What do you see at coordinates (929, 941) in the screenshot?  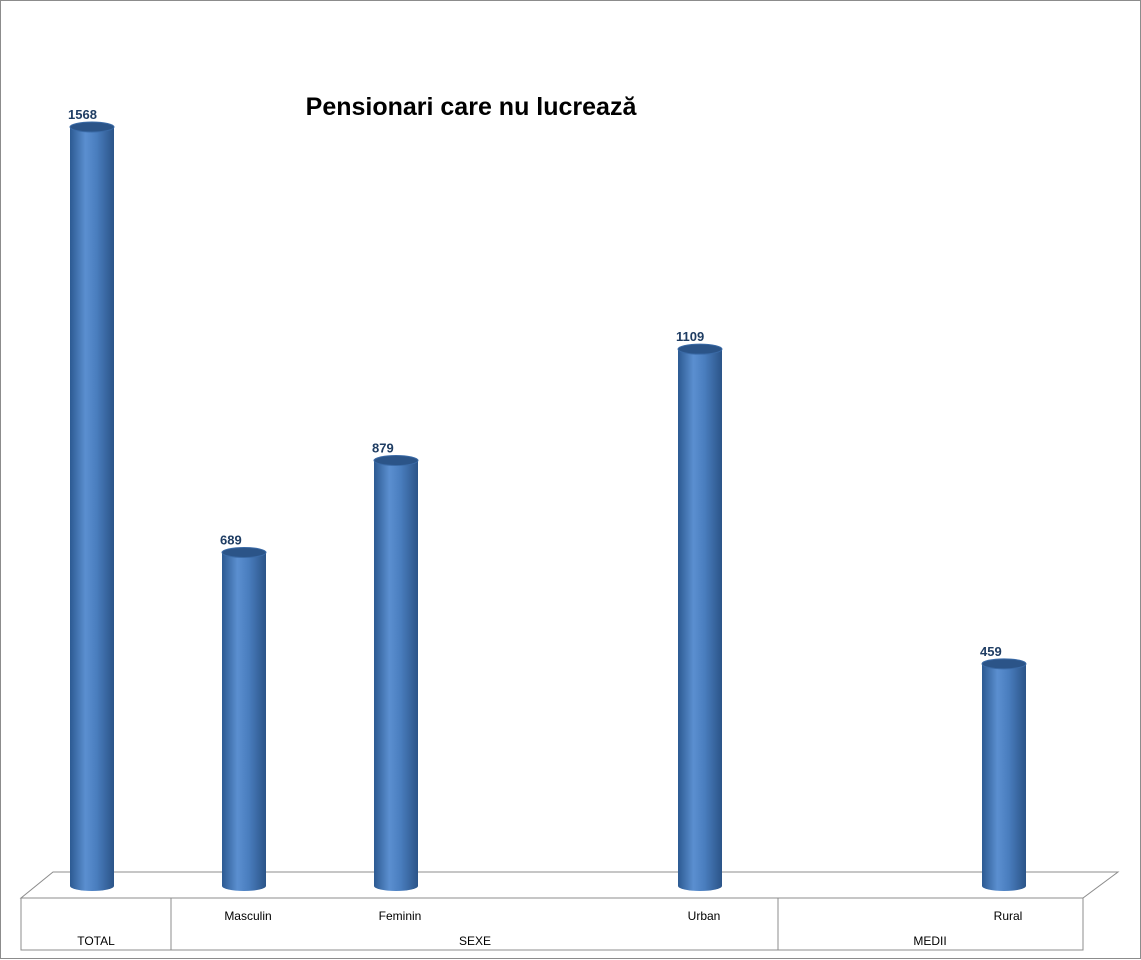 I see `group-label-medii: MEDII` at bounding box center [929, 941].